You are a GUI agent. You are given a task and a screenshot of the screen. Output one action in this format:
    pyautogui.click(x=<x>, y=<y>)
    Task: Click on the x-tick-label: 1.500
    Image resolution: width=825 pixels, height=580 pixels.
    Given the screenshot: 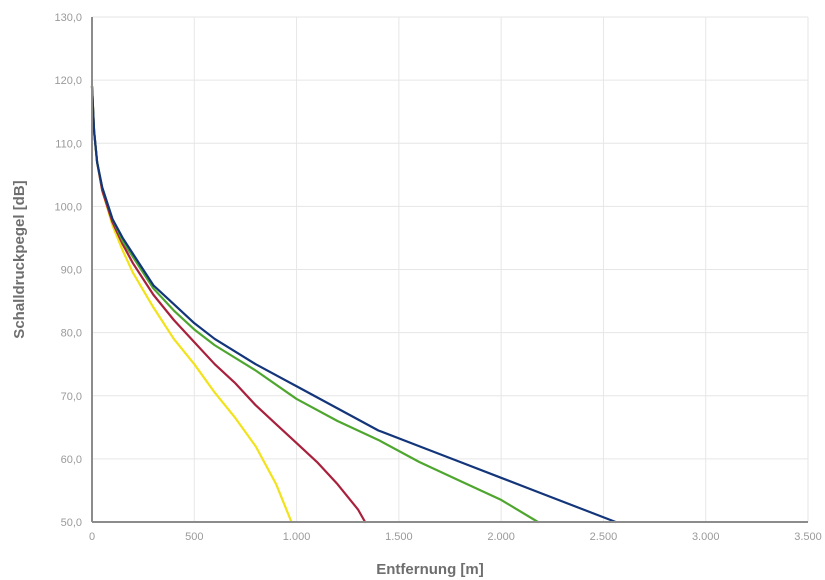 What is the action you would take?
    pyautogui.click(x=399, y=537)
    